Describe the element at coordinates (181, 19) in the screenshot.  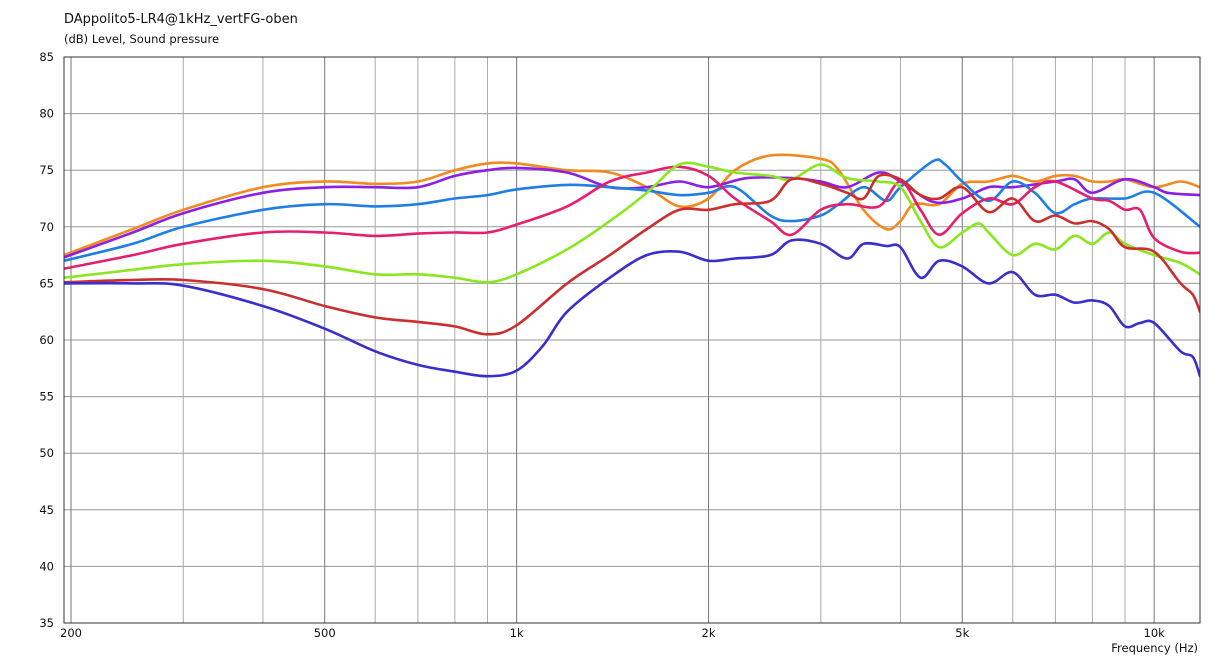
I see `chart-title: DAppolito5-LR4@1kHz_vertFG-oben` at that location.